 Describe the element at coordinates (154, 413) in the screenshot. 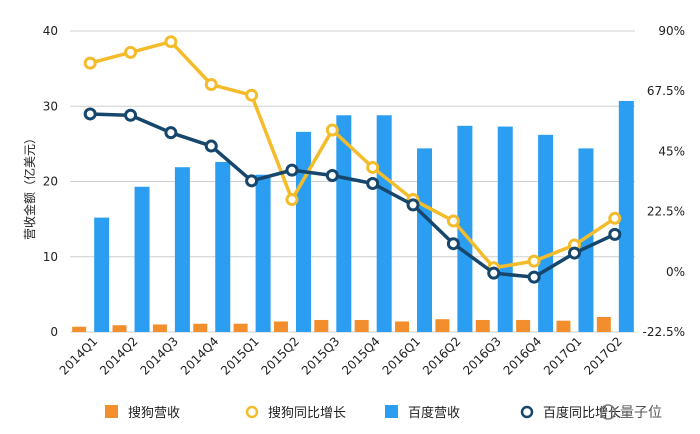

I see `legend-label: 搜狗营收` at that location.